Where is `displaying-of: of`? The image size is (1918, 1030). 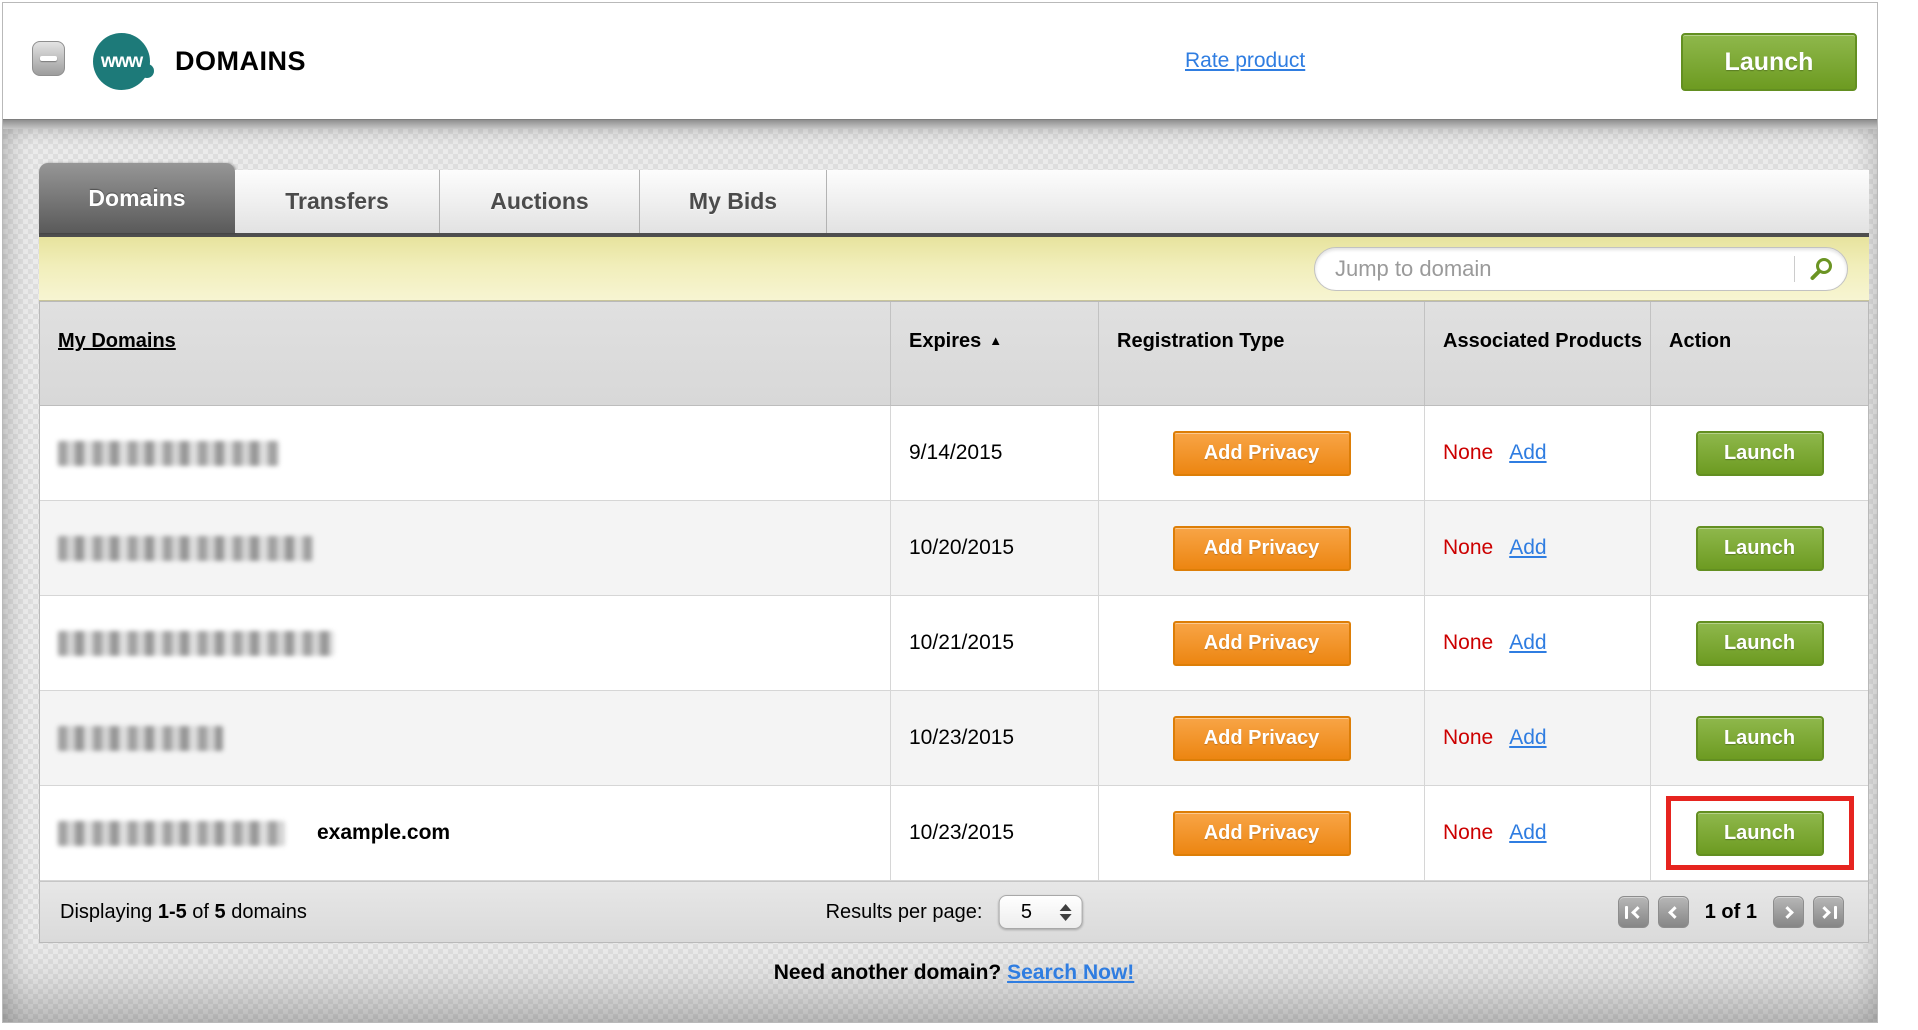
displaying-of: of is located at coordinates (200, 911).